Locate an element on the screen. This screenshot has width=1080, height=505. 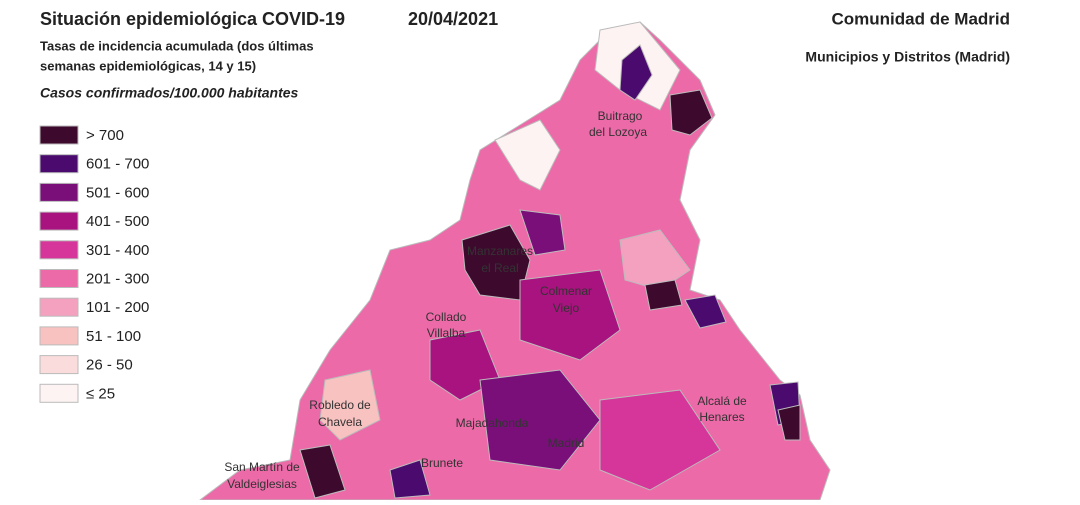
place-label: Robledo de is located at coordinates (340, 405).